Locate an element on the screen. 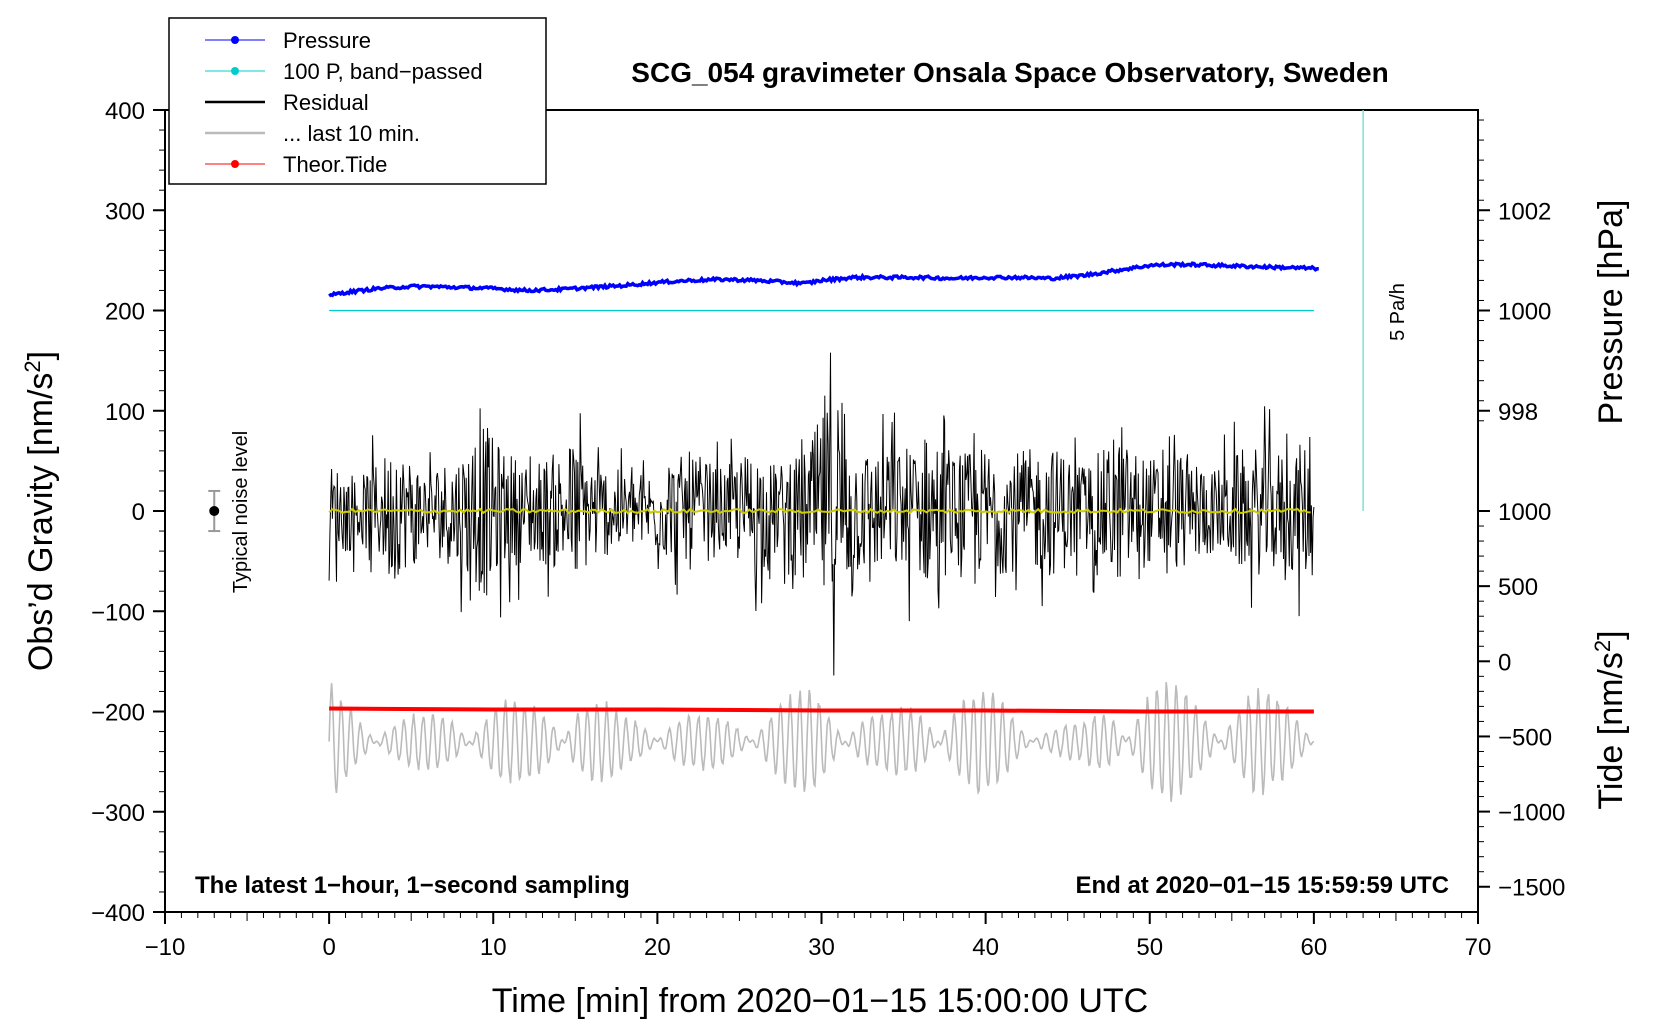 The width and height of the screenshot is (1660, 1020). pressure-axis-title: Pressure [hPa] is located at coordinates (1611, 312).